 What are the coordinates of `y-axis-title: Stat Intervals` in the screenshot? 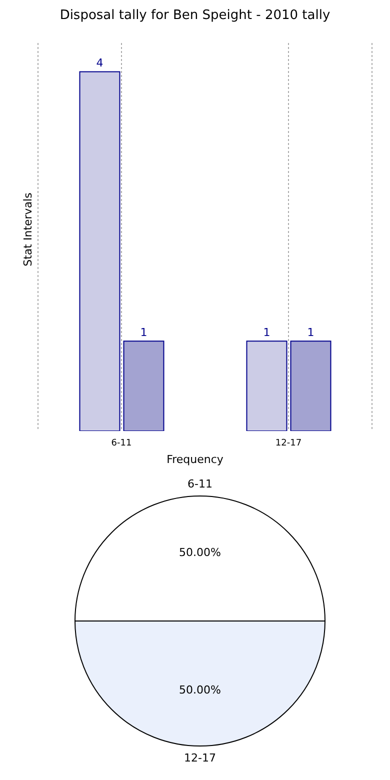 It's located at (28, 230).